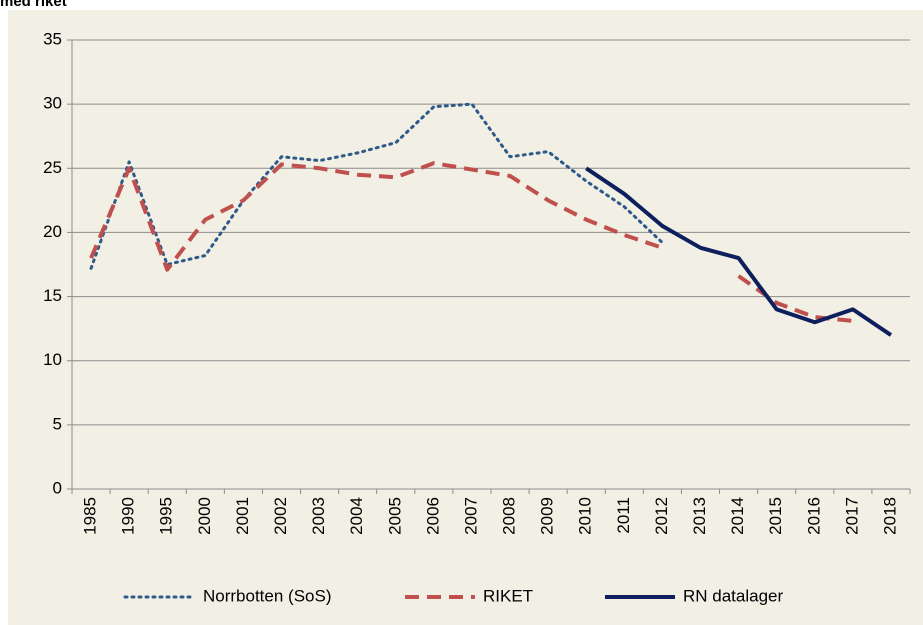 The width and height of the screenshot is (923, 625). I want to click on chart-title: med riket, so click(33, 5).